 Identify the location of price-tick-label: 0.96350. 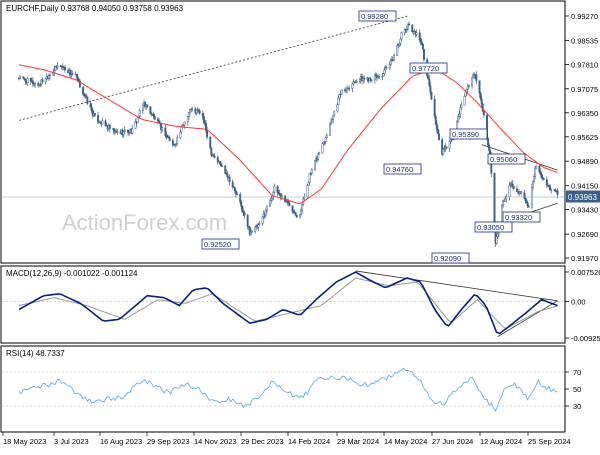
(584, 113).